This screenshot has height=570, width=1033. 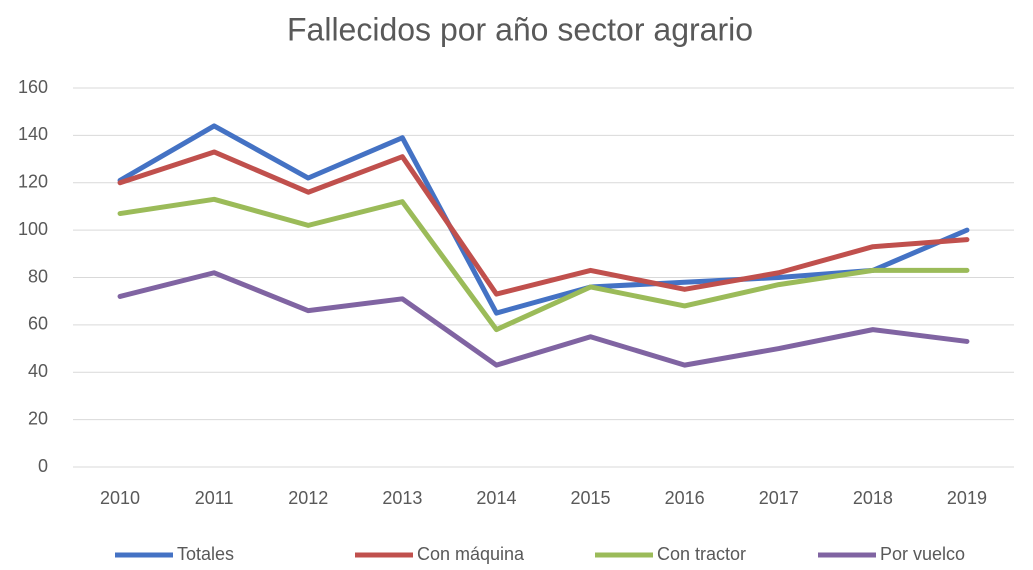 What do you see at coordinates (543, 319) in the screenshot?
I see `series-line` at bounding box center [543, 319].